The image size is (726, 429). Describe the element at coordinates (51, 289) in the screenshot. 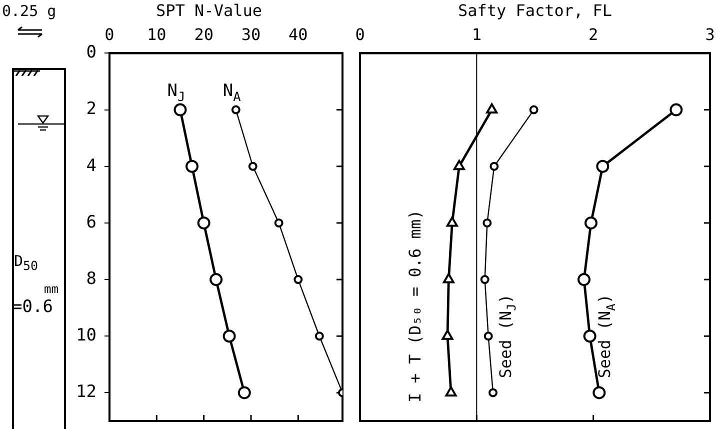

I see `text: mm` at that location.